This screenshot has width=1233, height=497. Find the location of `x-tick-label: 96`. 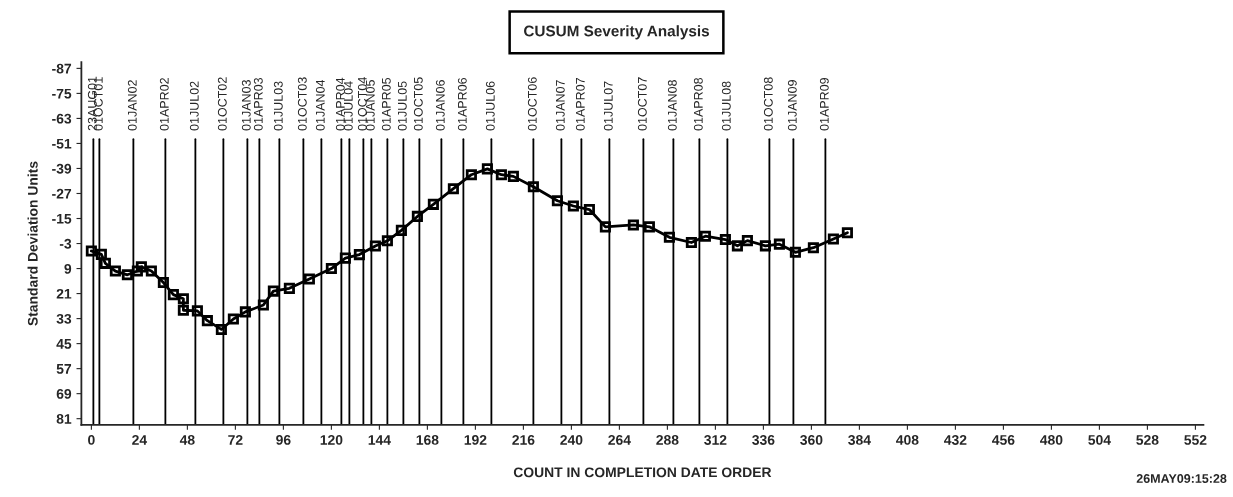

x-tick-label: 96 is located at coordinates (283, 440).